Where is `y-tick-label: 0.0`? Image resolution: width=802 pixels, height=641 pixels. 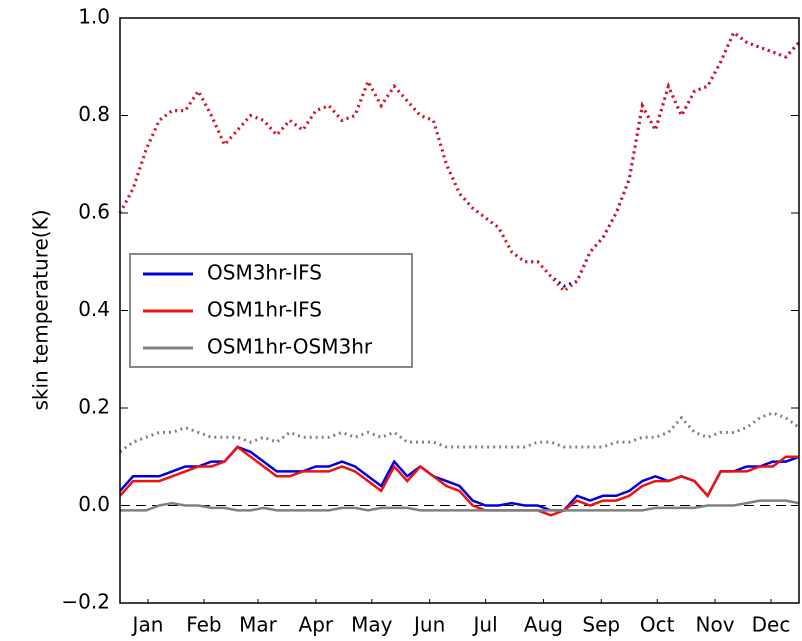 y-tick-label: 0.0 is located at coordinates (94, 504).